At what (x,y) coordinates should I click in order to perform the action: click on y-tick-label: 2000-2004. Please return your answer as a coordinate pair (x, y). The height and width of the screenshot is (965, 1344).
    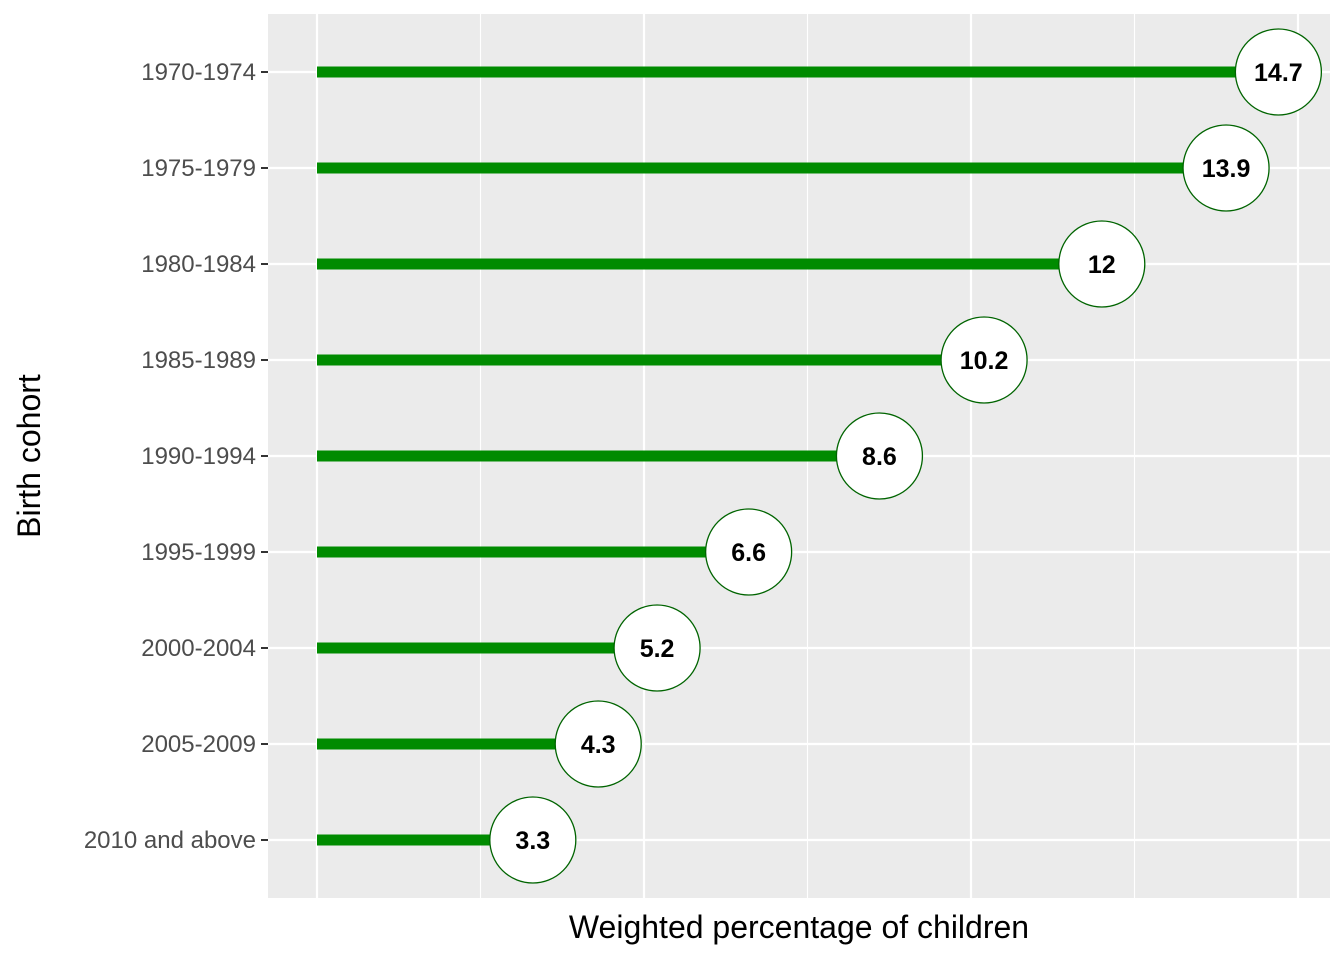
    Looking at the image, I should click on (198, 648).